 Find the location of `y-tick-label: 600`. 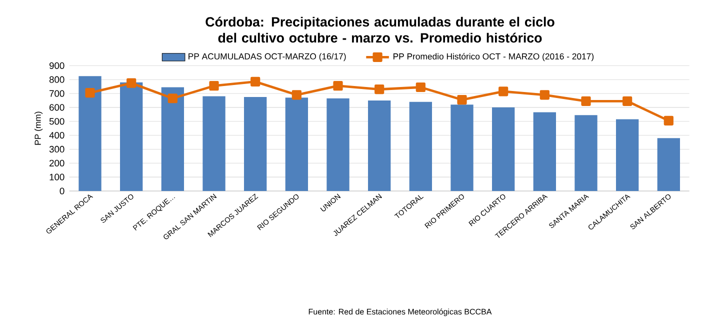

y-tick-label: 600 is located at coordinates (57, 107).